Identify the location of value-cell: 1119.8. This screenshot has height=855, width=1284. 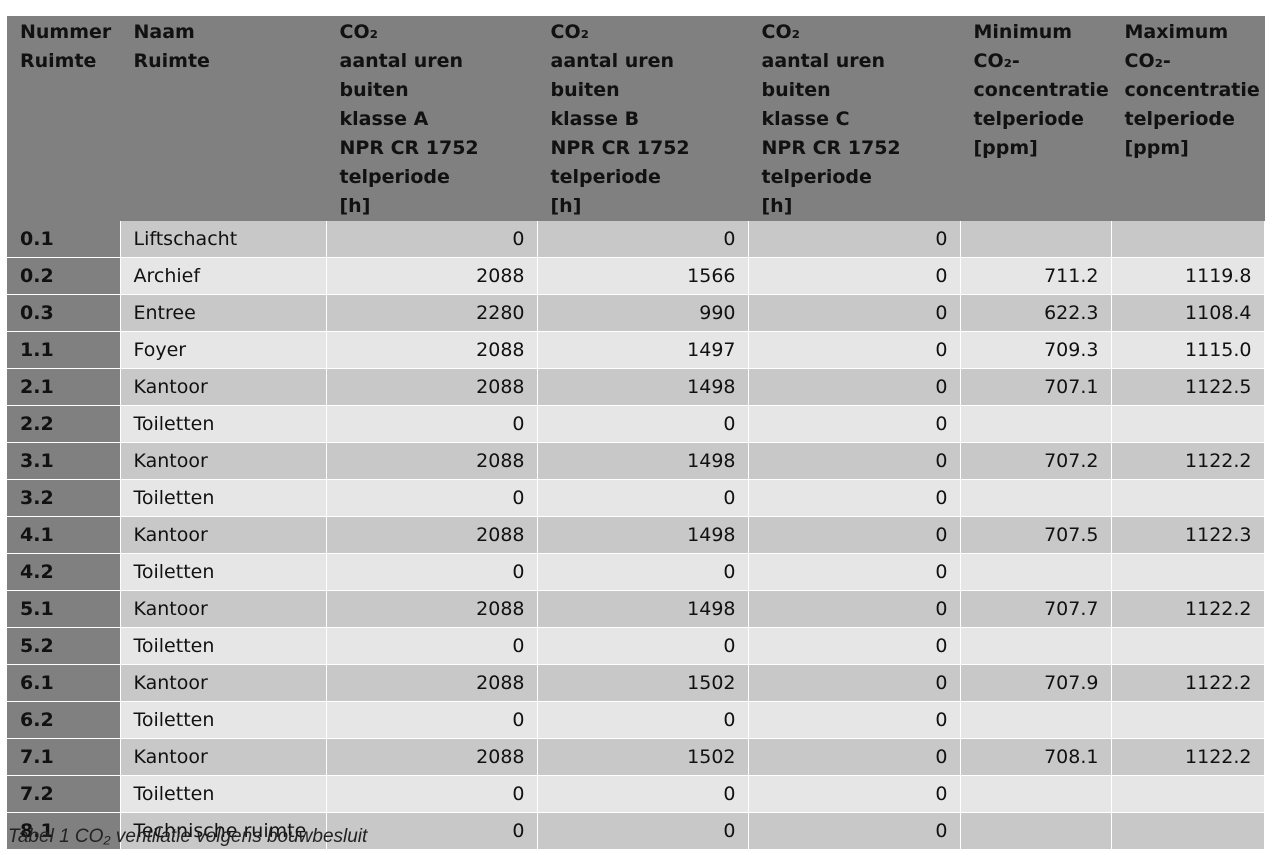
(1188, 276).